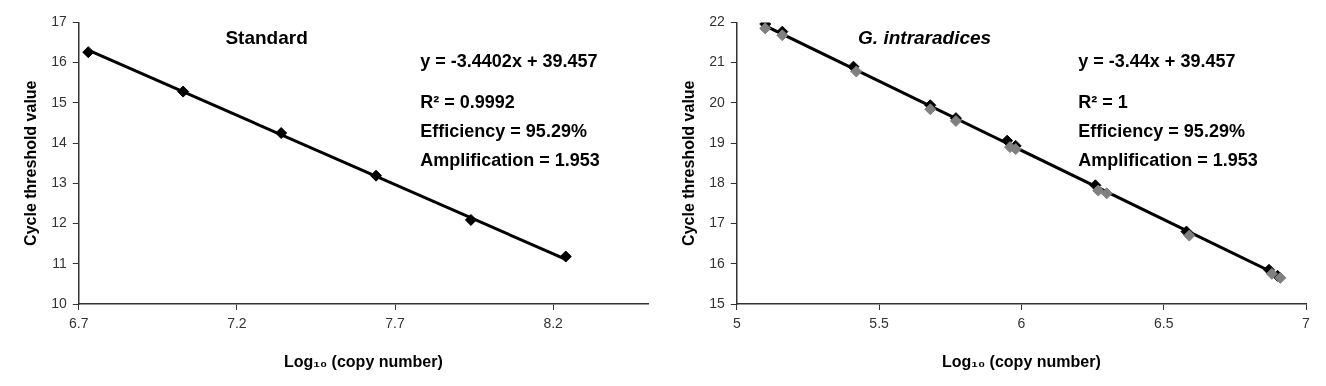  Describe the element at coordinates (266, 37) in the screenshot. I see `chart-title: Standard` at that location.